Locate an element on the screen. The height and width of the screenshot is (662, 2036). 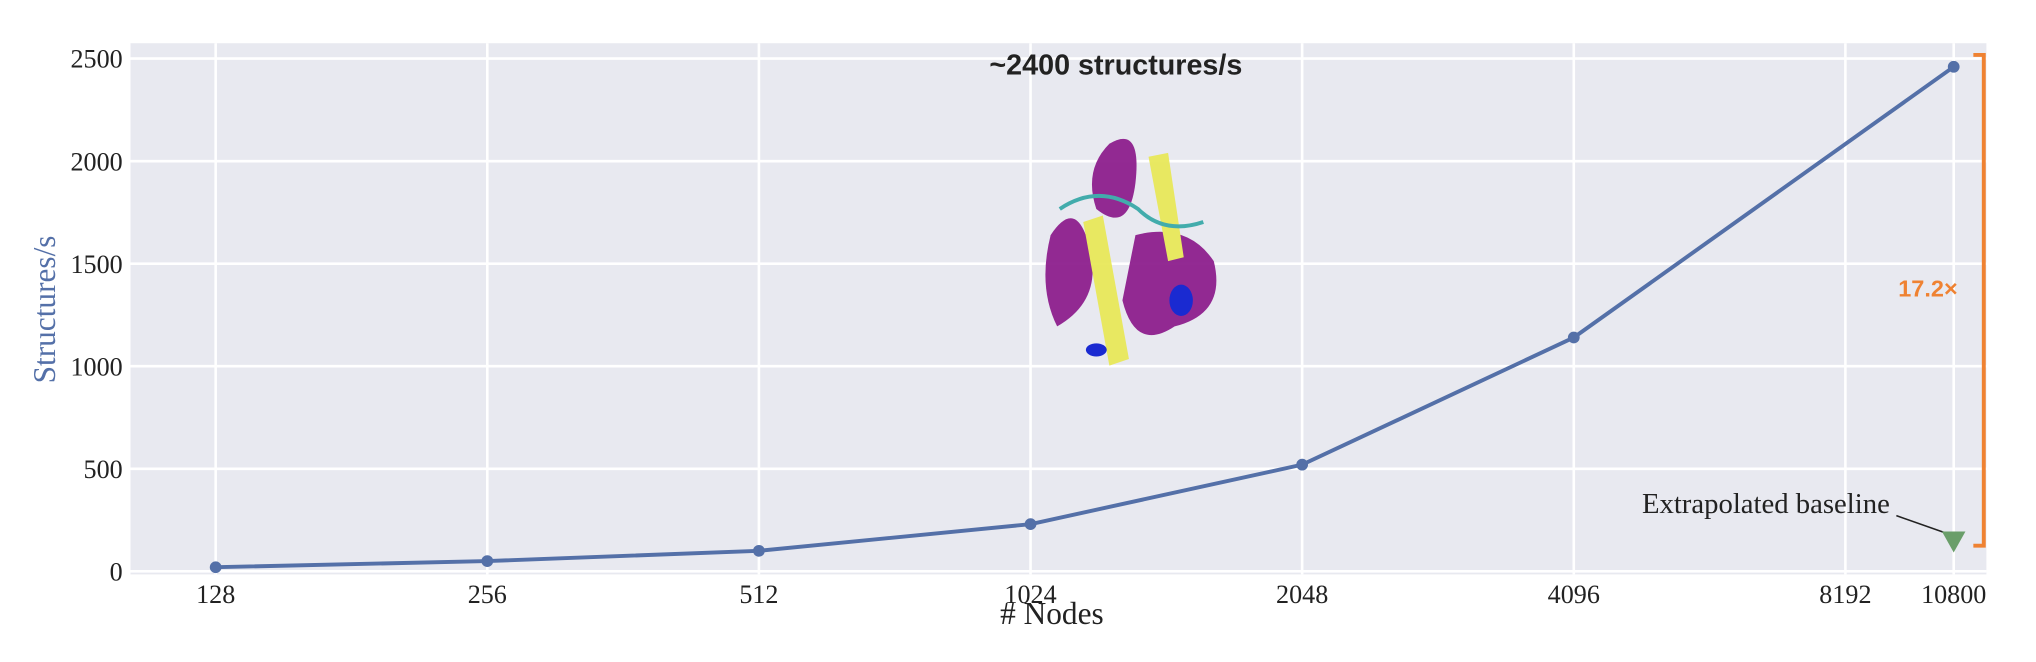
y-tick-label: 0 is located at coordinates (116, 571).